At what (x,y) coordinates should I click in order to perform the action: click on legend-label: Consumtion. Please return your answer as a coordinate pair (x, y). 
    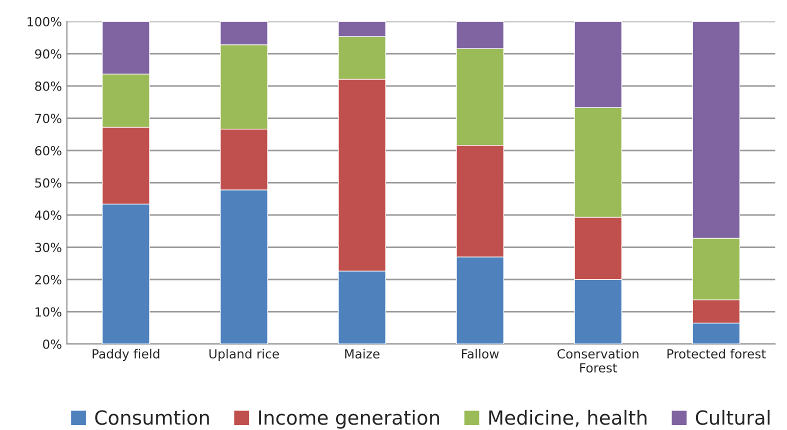
    Looking at the image, I should click on (152, 417).